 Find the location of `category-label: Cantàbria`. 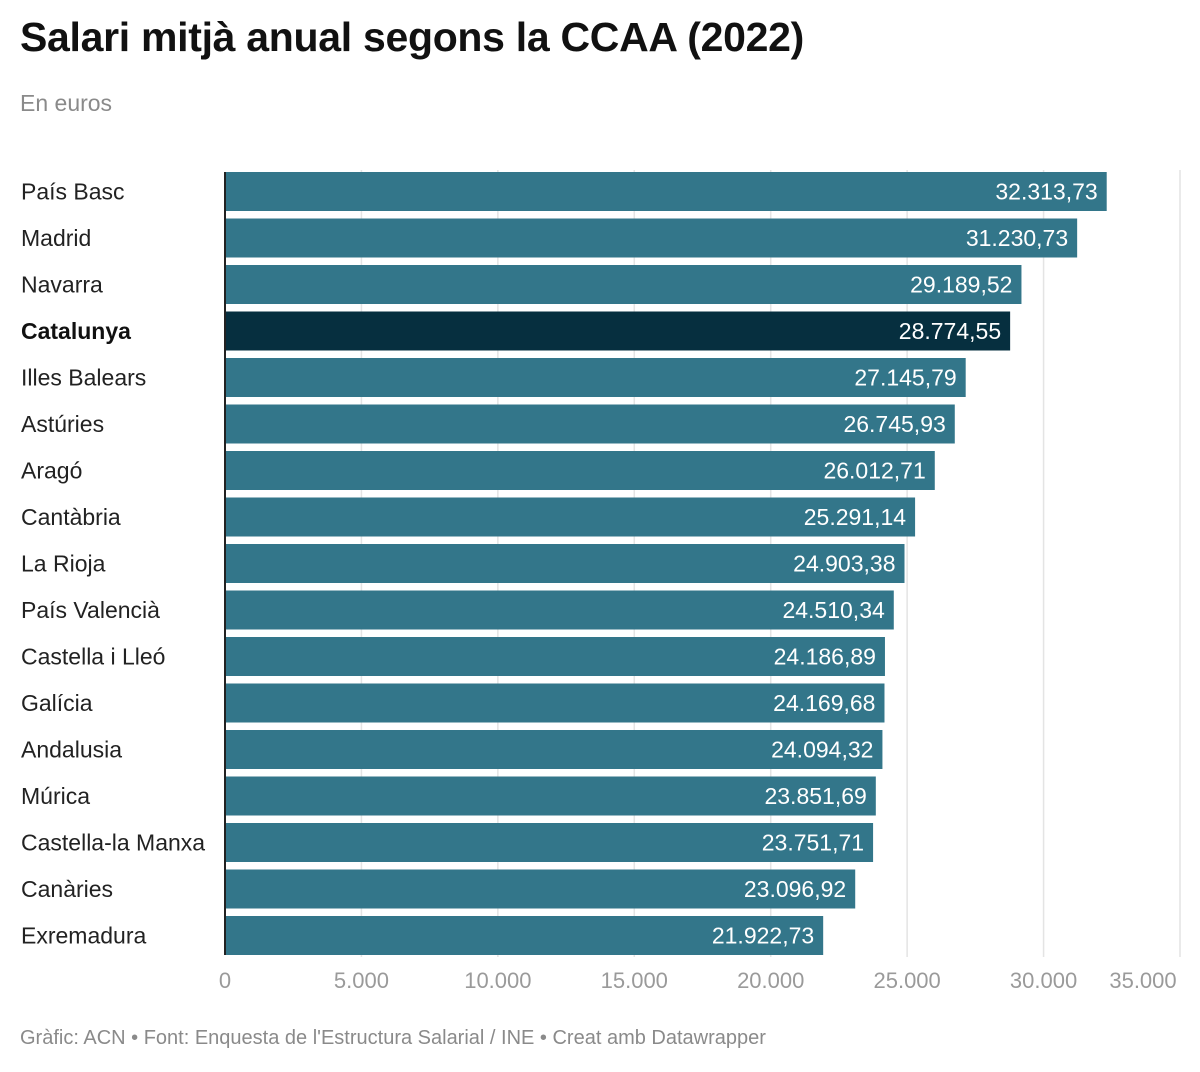

category-label: Cantàbria is located at coordinates (71, 517).